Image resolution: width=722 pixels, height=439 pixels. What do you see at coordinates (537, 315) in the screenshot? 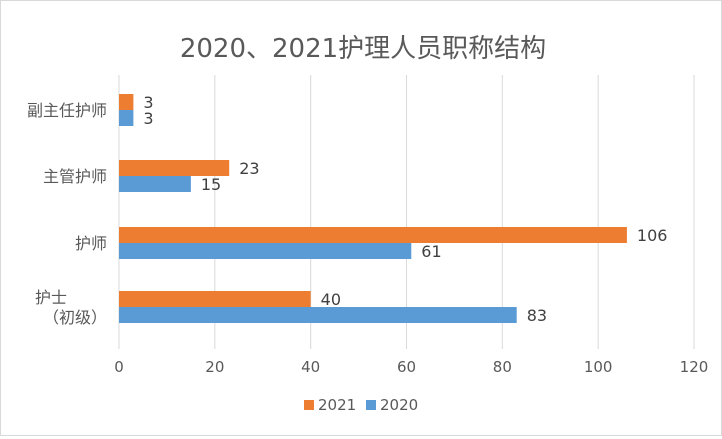
I see `data-label: 83` at bounding box center [537, 315].